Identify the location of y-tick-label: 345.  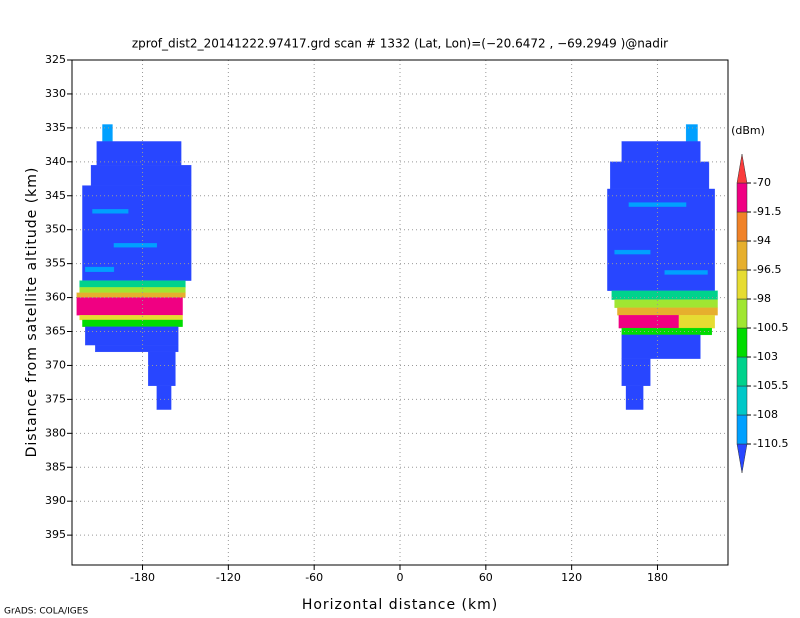
(55, 195).